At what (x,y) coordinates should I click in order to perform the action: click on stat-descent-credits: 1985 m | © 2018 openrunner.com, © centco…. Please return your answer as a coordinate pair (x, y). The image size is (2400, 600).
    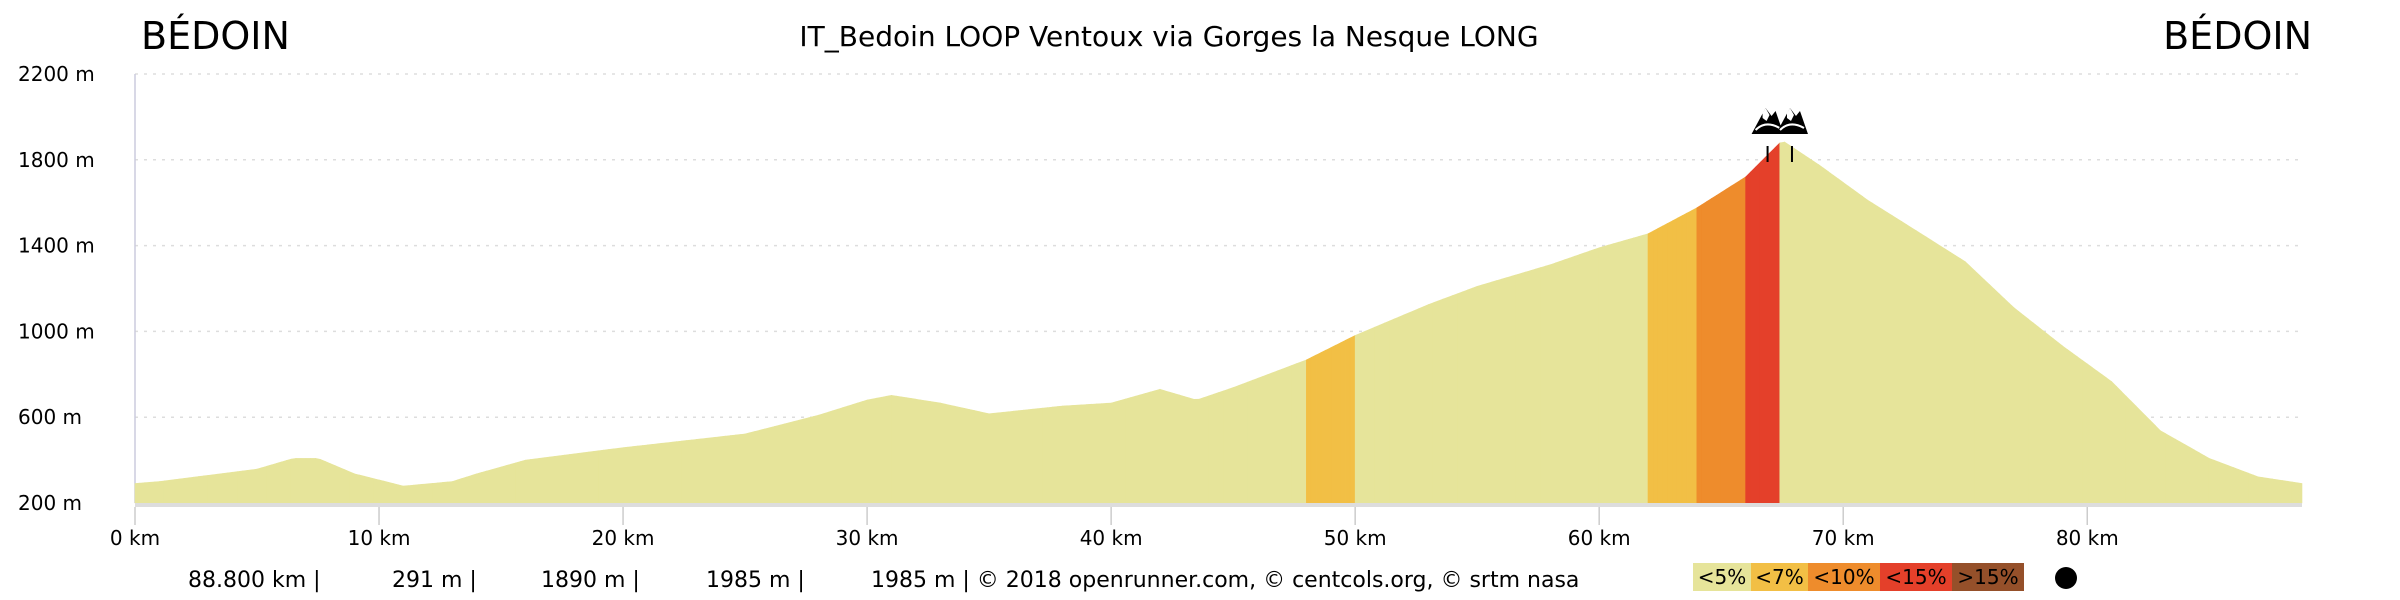
    Looking at the image, I should click on (1225, 580).